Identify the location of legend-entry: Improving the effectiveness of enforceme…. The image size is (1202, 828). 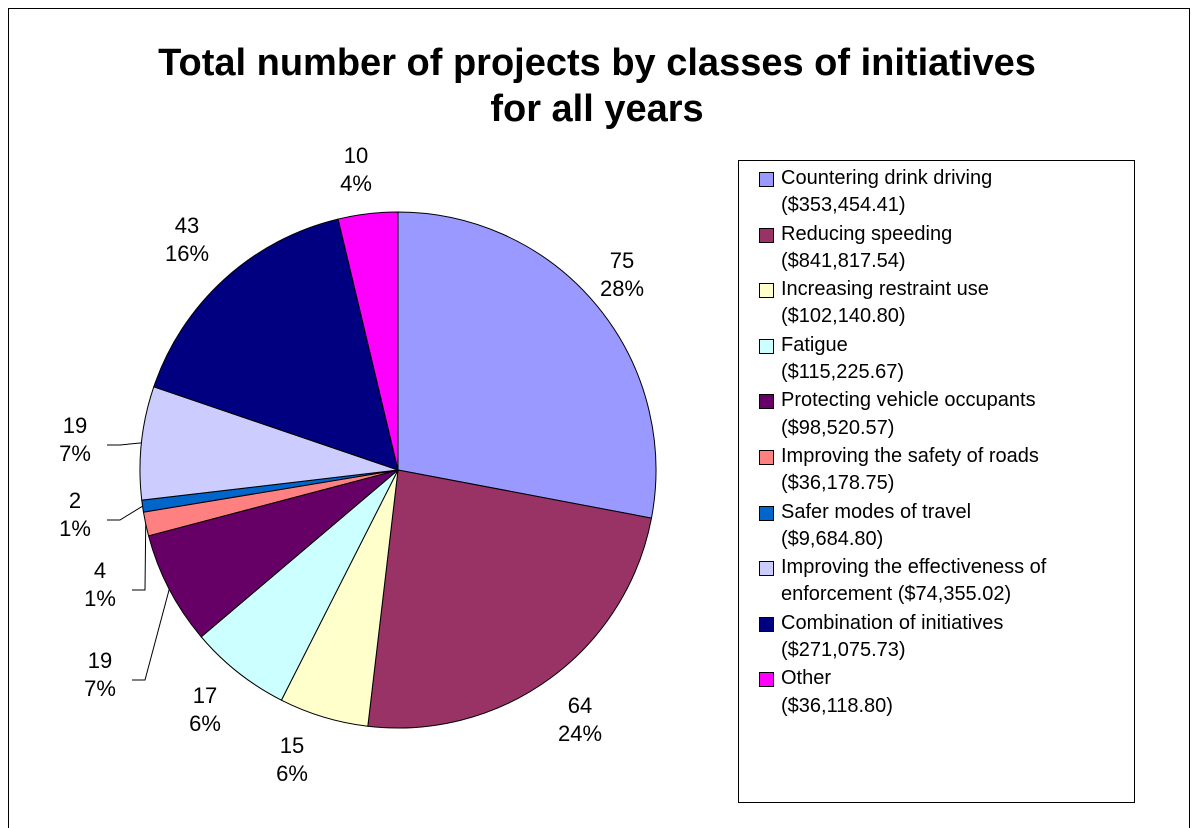
(943, 581).